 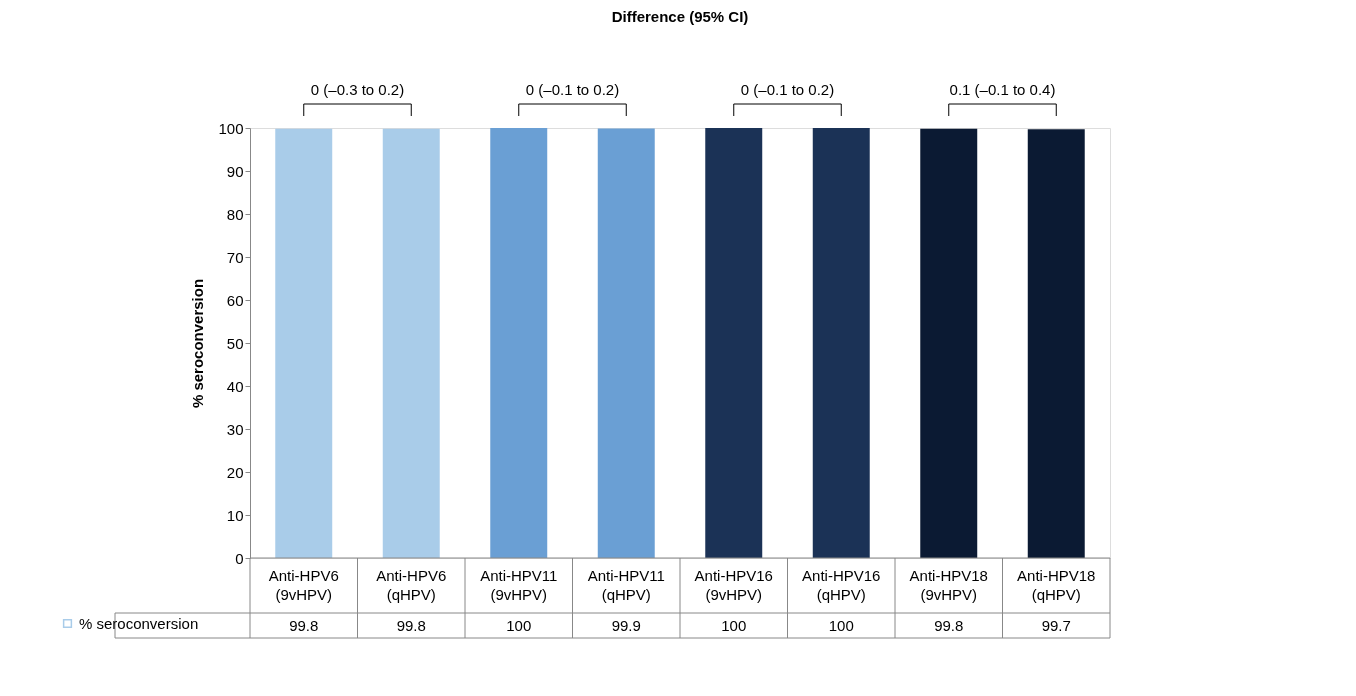 What do you see at coordinates (198, 343) in the screenshot?
I see `y-axis-title: % seroconversion` at bounding box center [198, 343].